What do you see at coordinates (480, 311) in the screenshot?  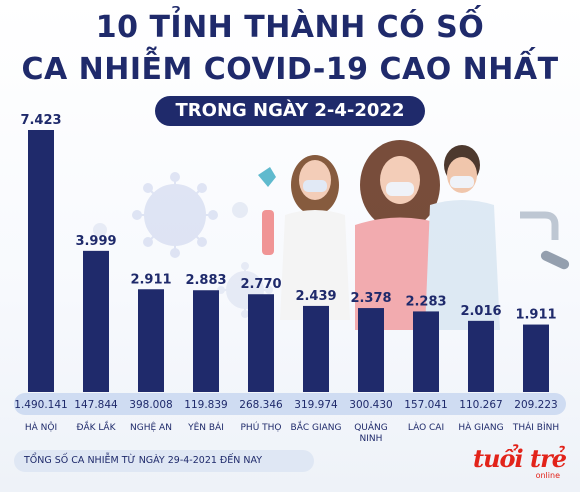 I see `value-label-9: 2.016` at bounding box center [480, 311].